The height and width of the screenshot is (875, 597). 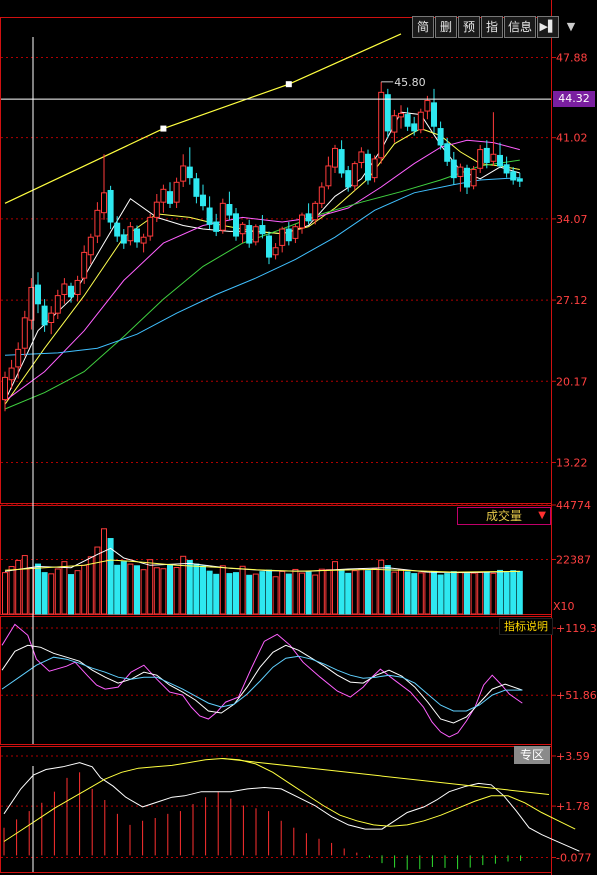 I want to click on price-tick-label: 34.07, so click(x=572, y=219).